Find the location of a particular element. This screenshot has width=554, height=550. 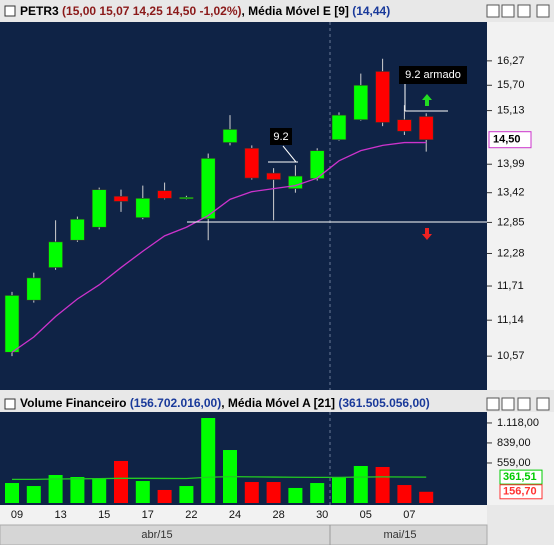

up-arrow is located at coordinates (427, 100).